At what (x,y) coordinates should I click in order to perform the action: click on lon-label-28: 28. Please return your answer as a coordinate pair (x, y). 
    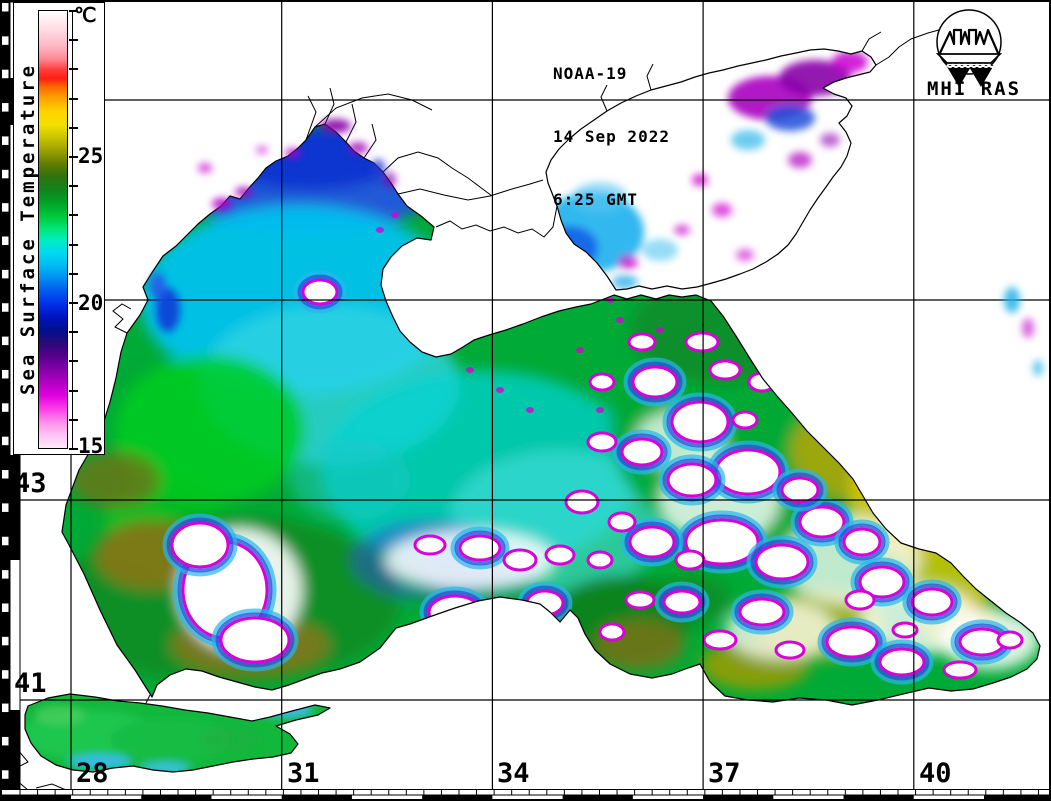
    Looking at the image, I should click on (92, 773).